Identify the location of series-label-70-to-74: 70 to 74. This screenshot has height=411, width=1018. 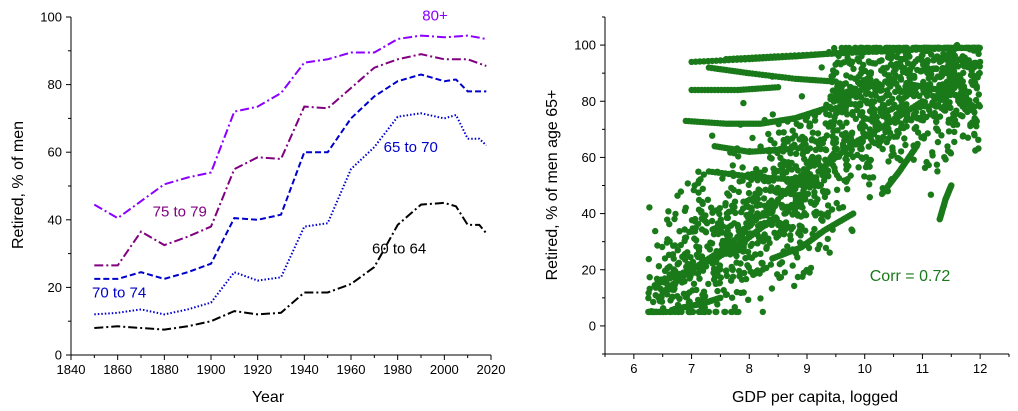
(119, 293).